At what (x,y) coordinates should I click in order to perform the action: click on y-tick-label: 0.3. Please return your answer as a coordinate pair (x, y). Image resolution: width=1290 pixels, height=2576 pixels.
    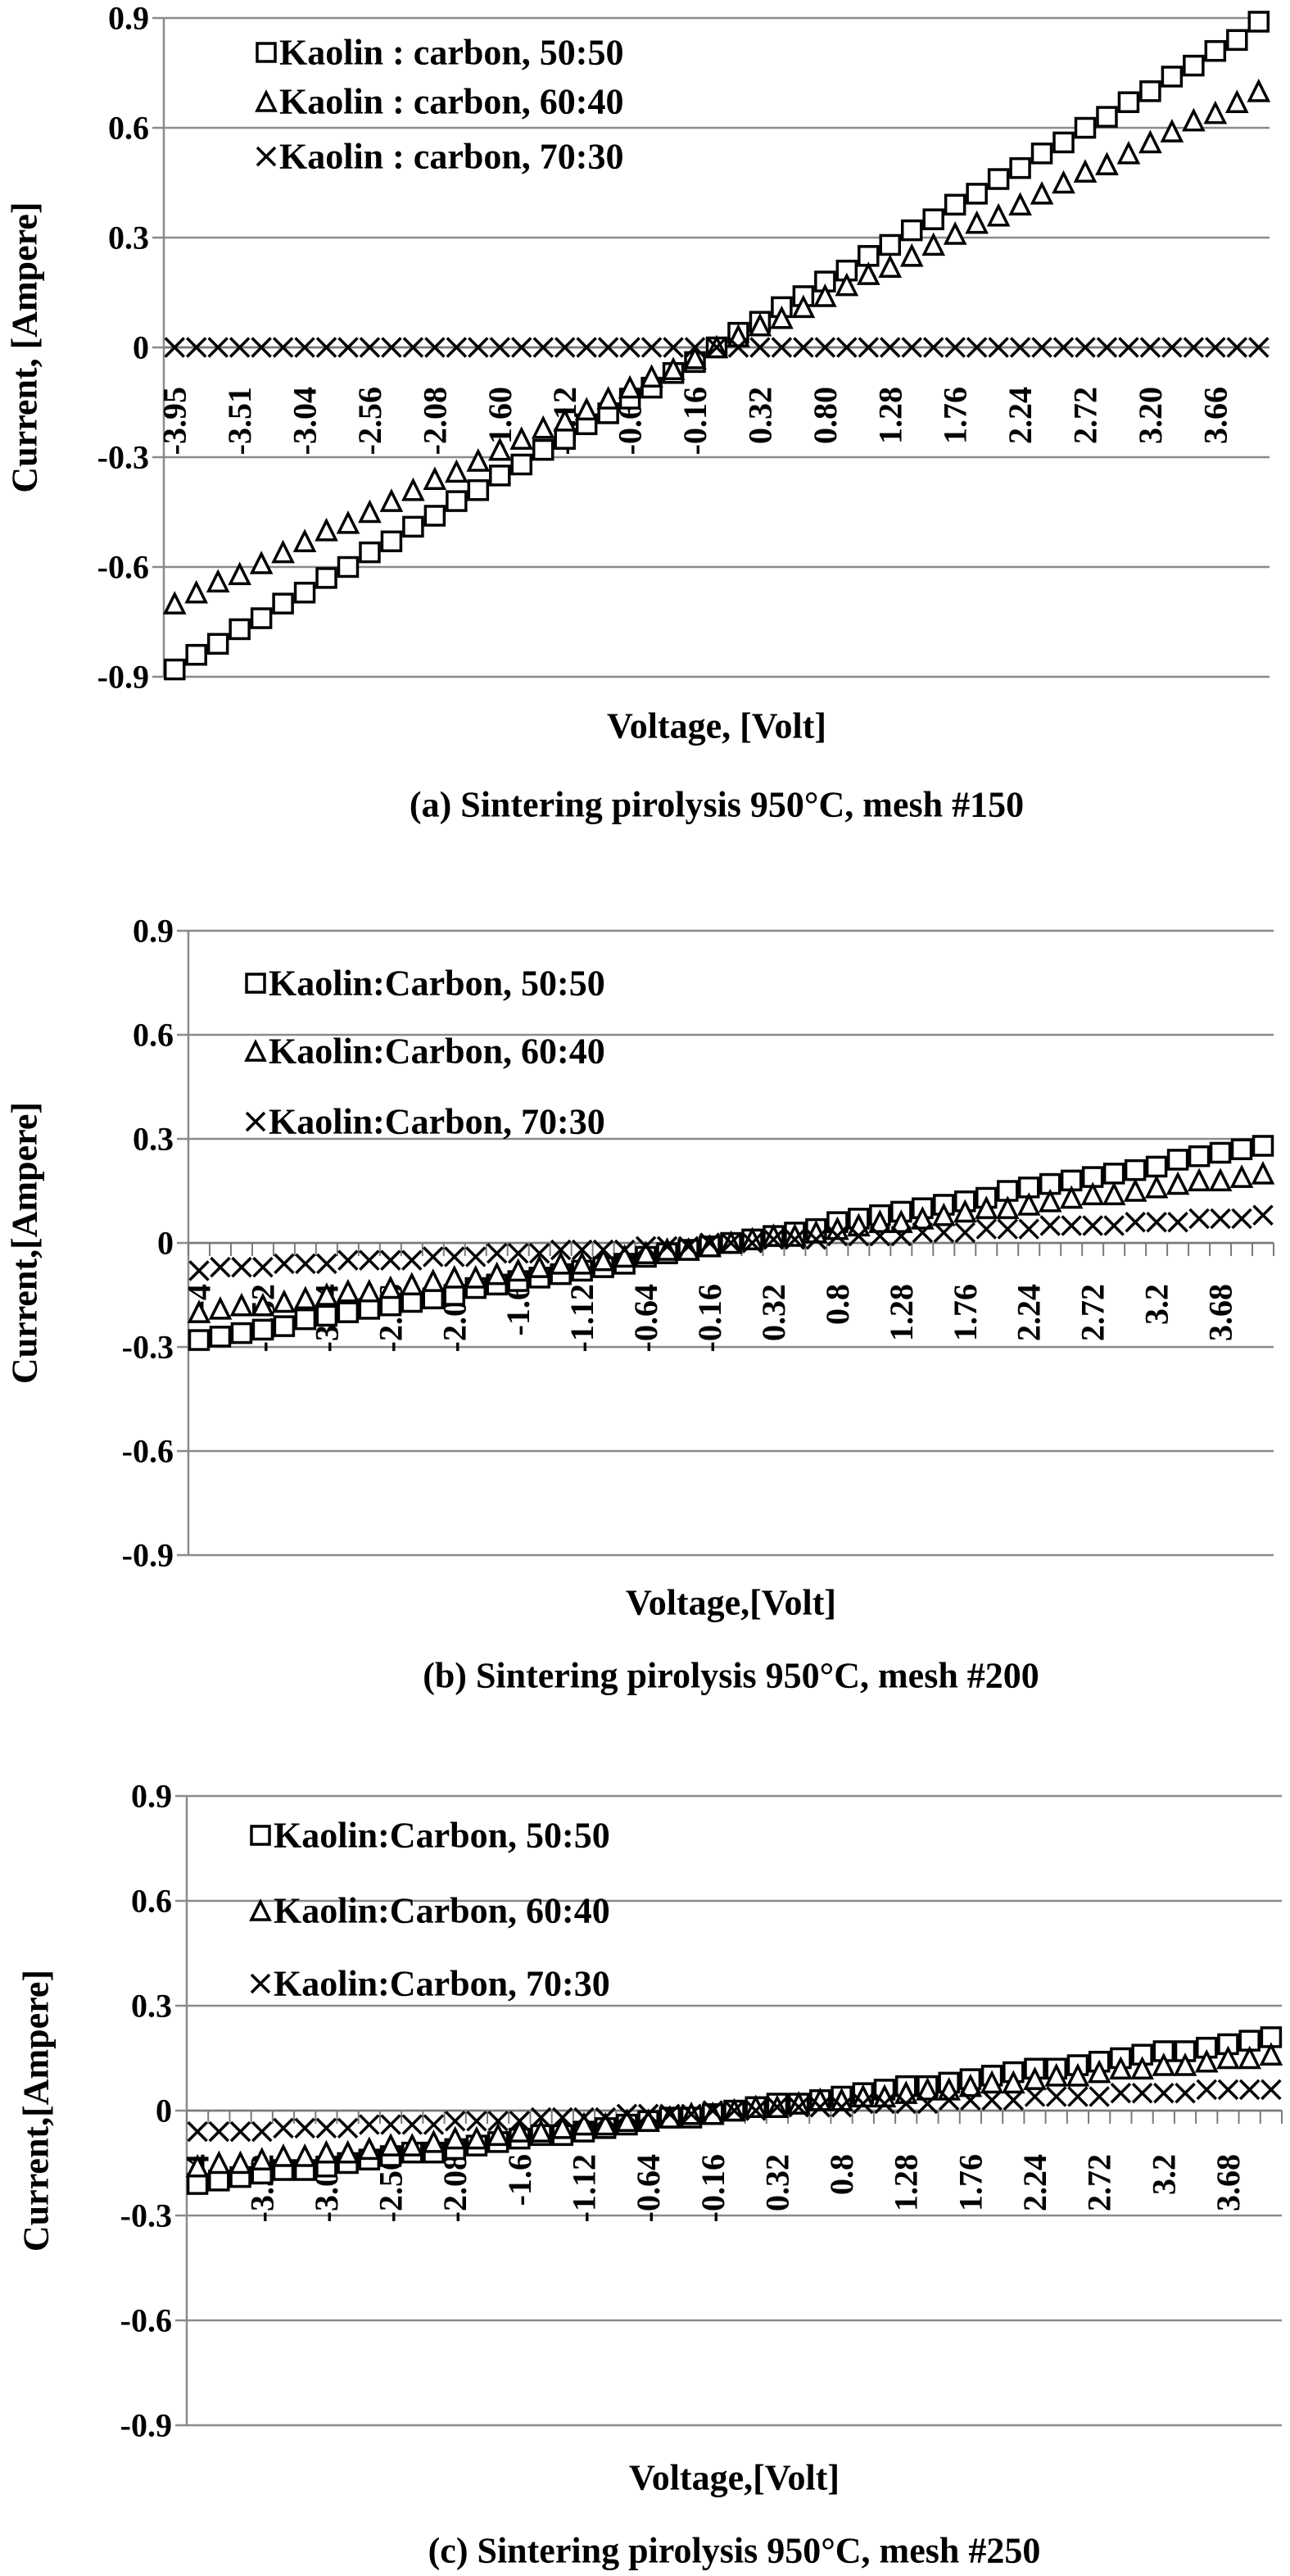
    Looking at the image, I should click on (153, 1139).